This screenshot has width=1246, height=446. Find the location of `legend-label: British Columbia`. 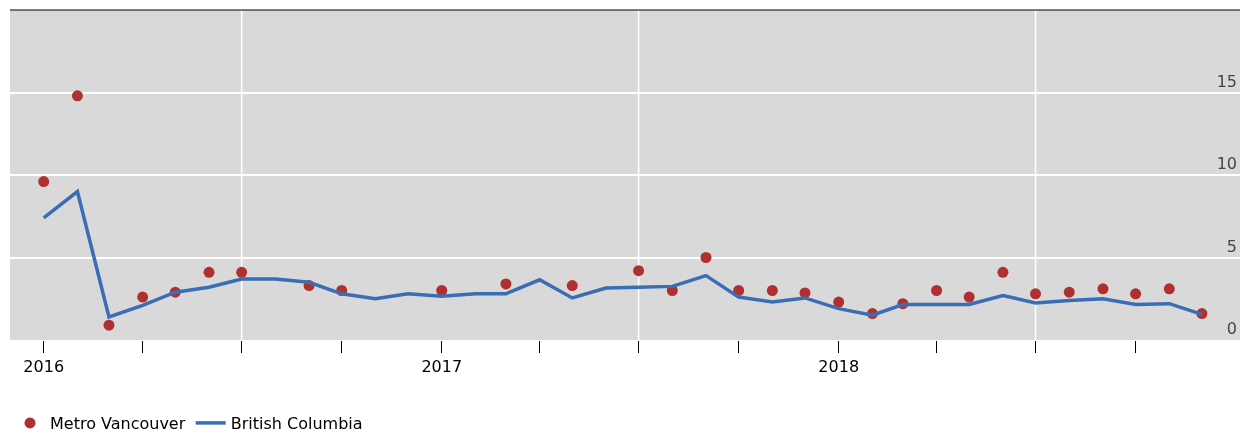

legend-label: British Columbia is located at coordinates (296, 424).